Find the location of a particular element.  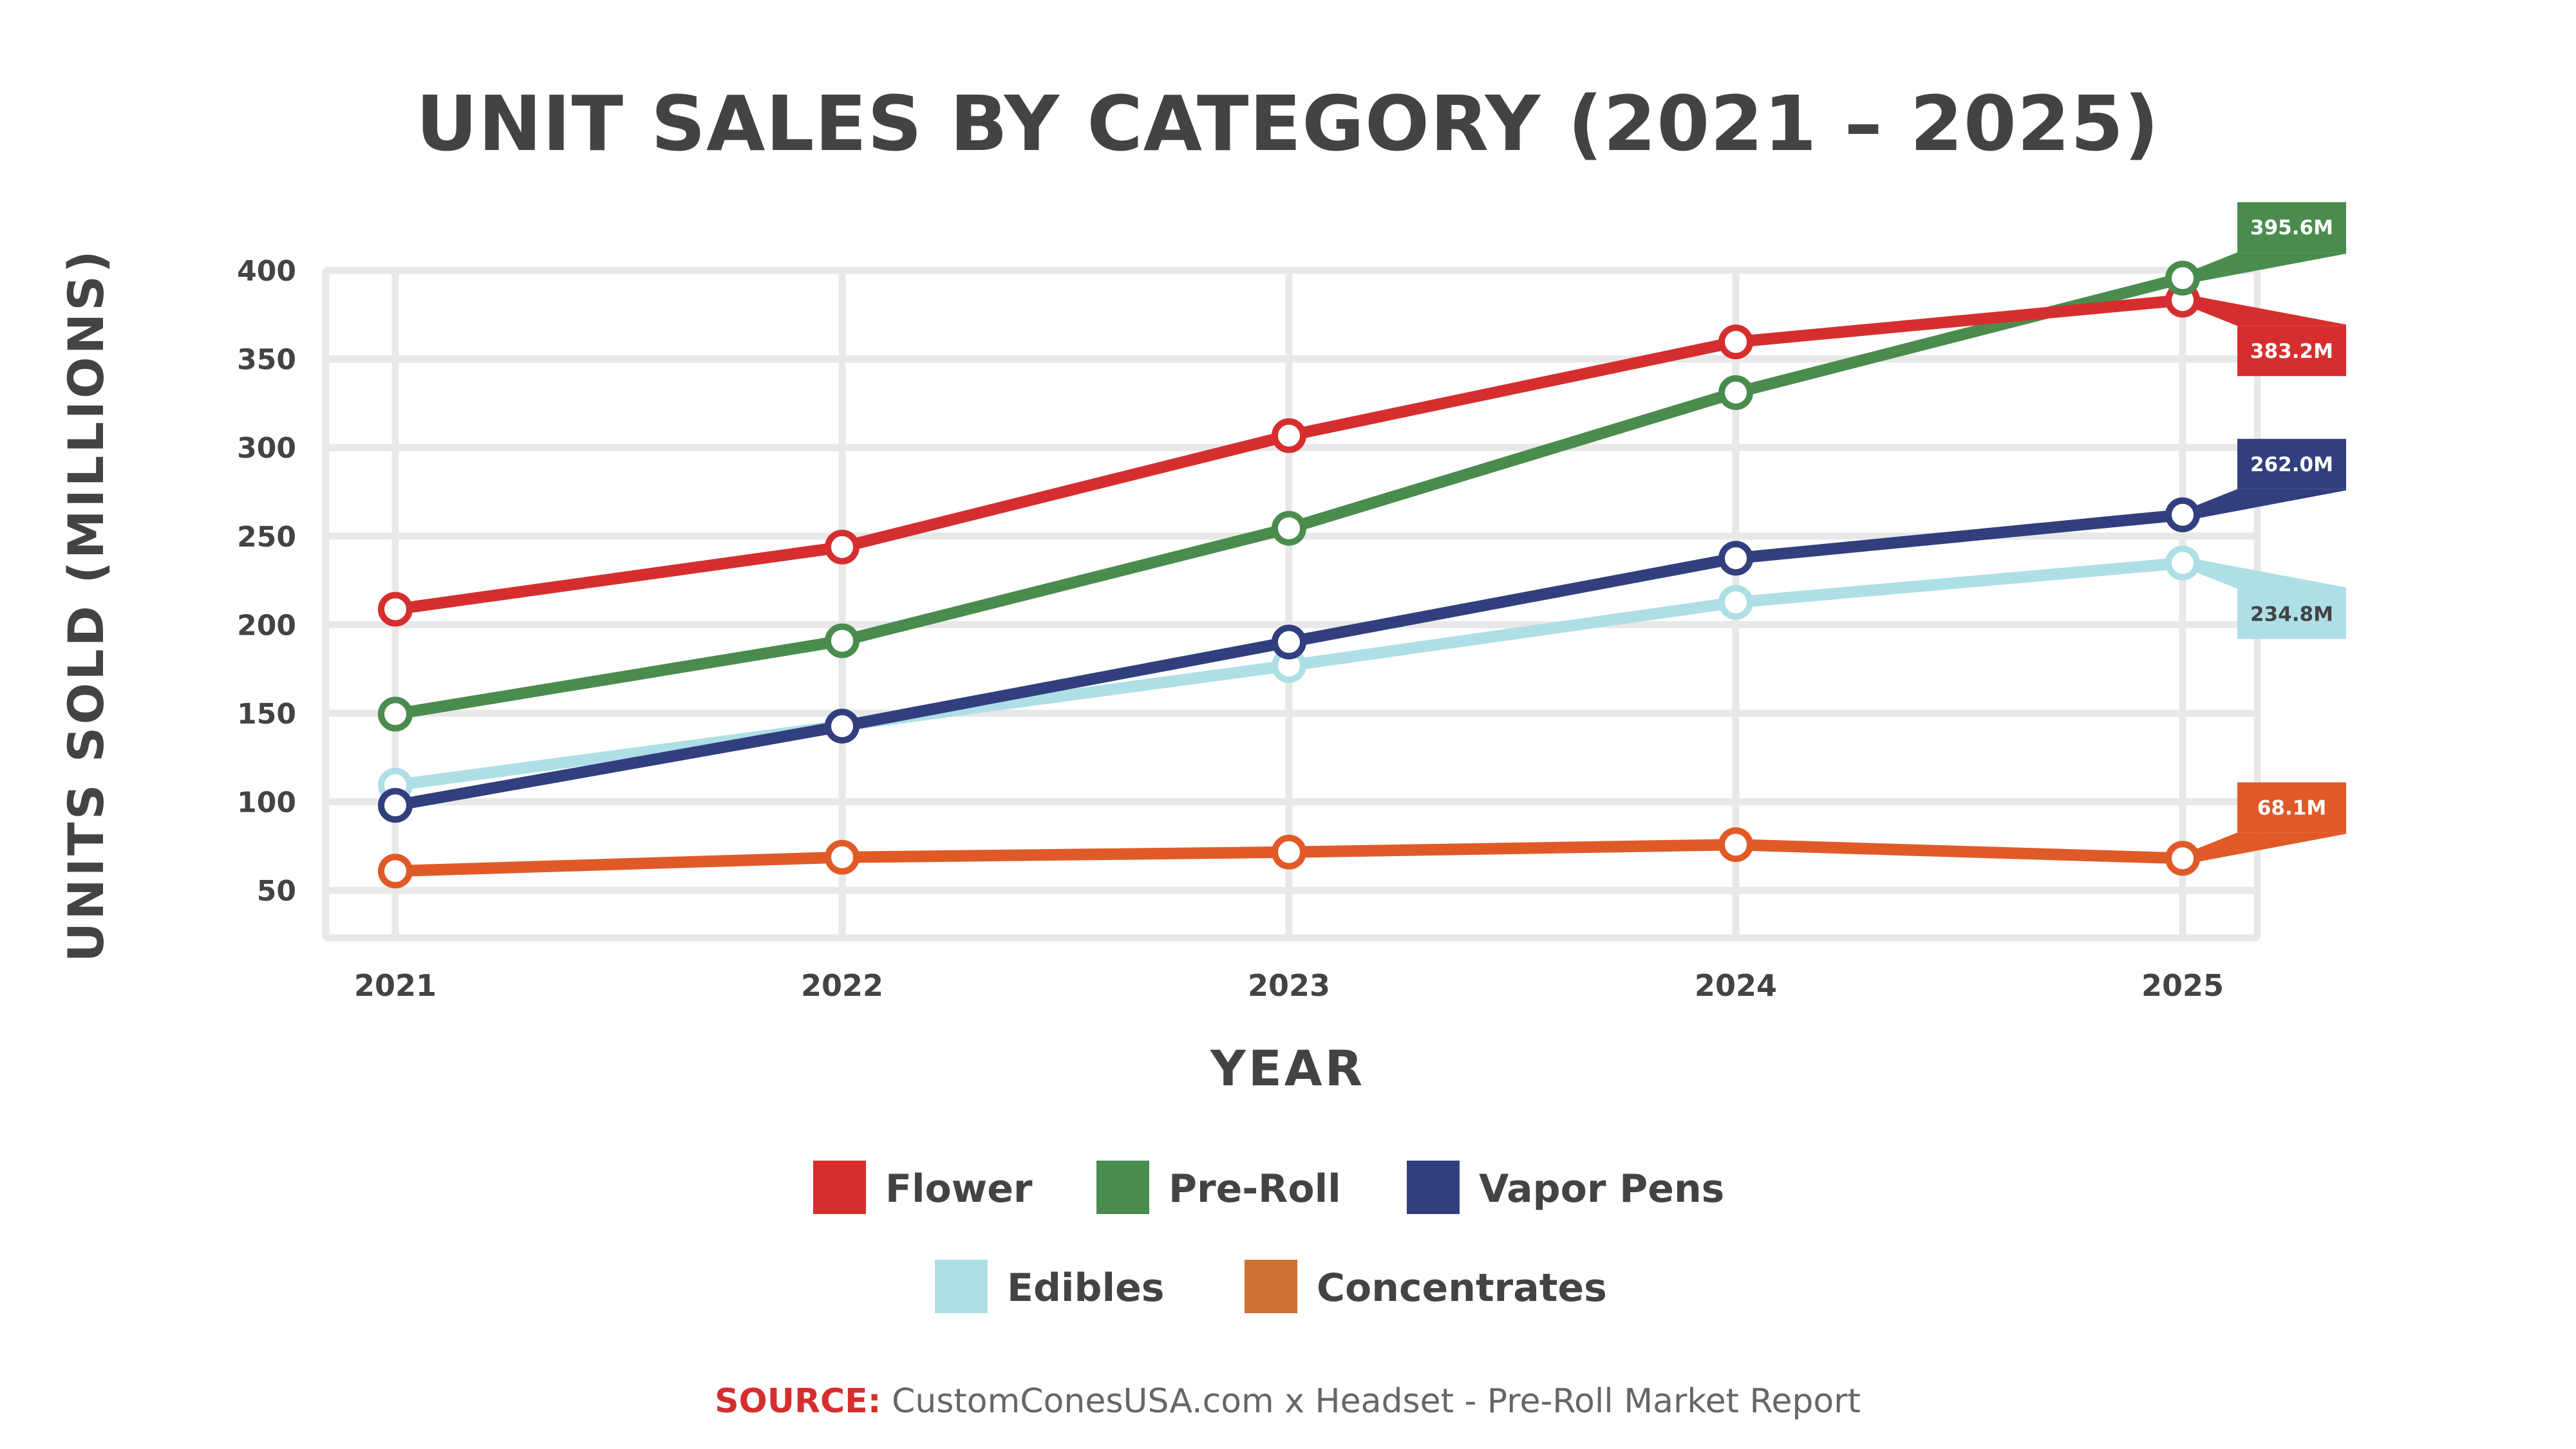

end-label-concentrates: 68.1M is located at coordinates (2255, 829).